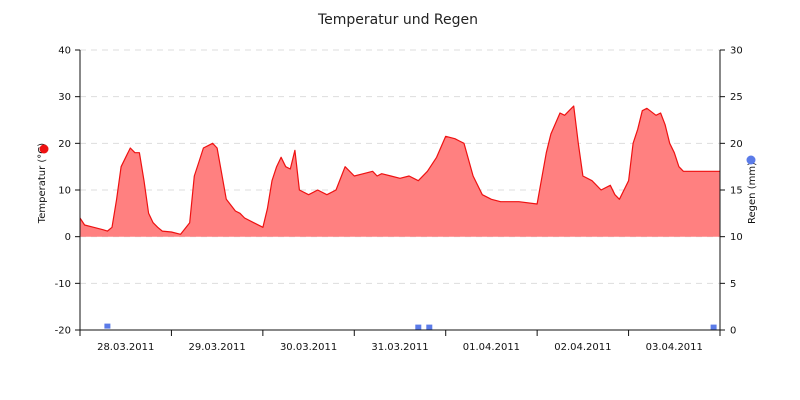  What do you see at coordinates (674, 347) in the screenshot?
I see `x-tick-label: 03.04.2011` at bounding box center [674, 347].